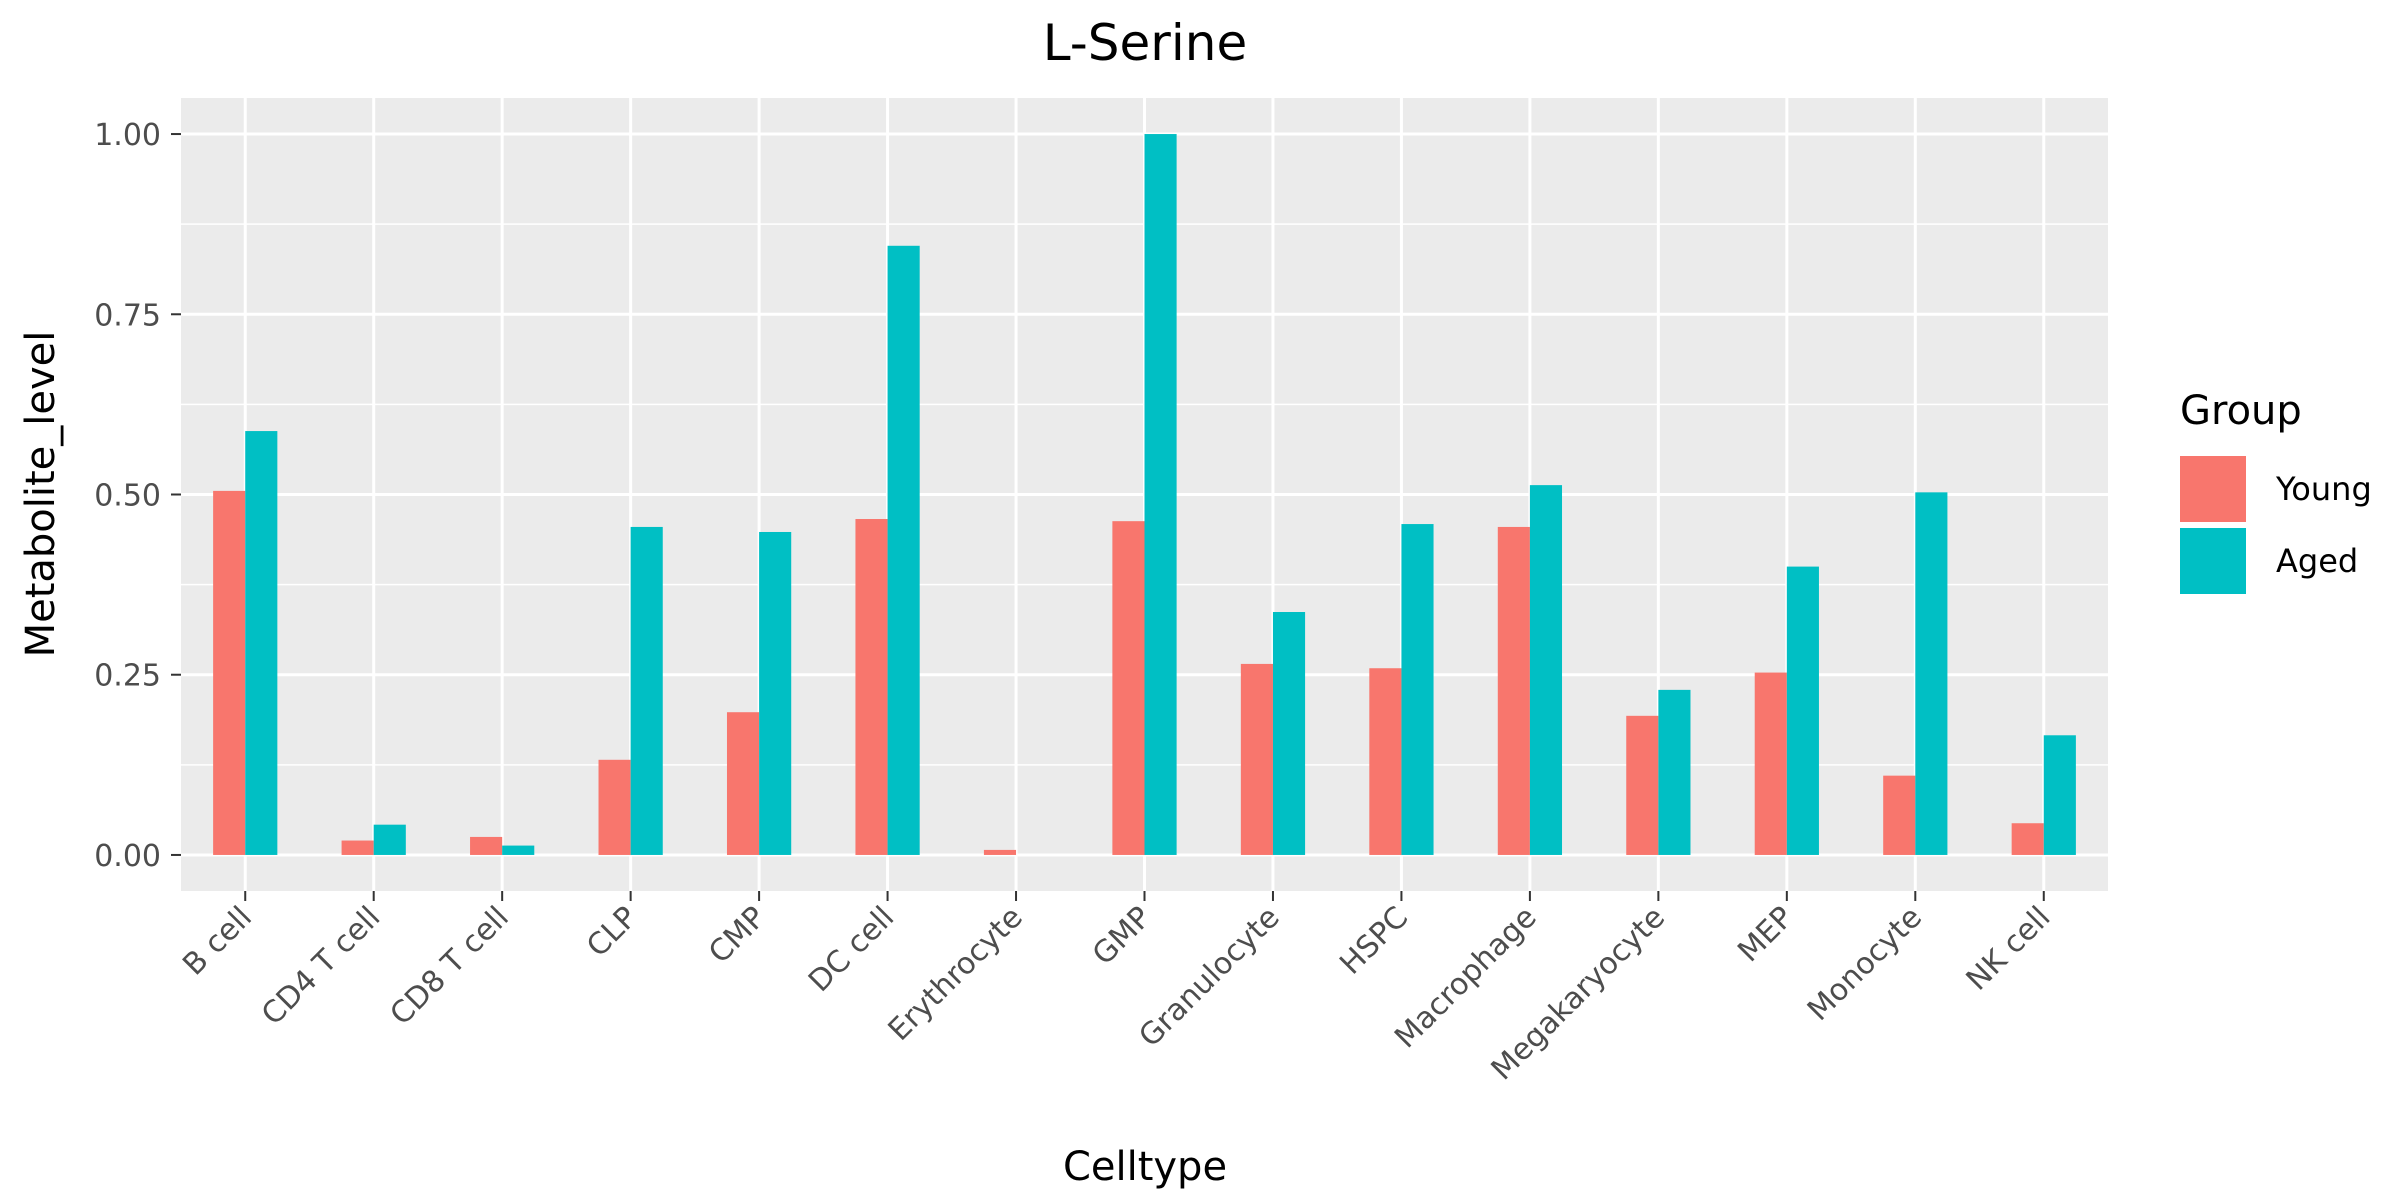  What do you see at coordinates (1374, 941) in the screenshot?
I see `x-tick-label: HSPC` at bounding box center [1374, 941].